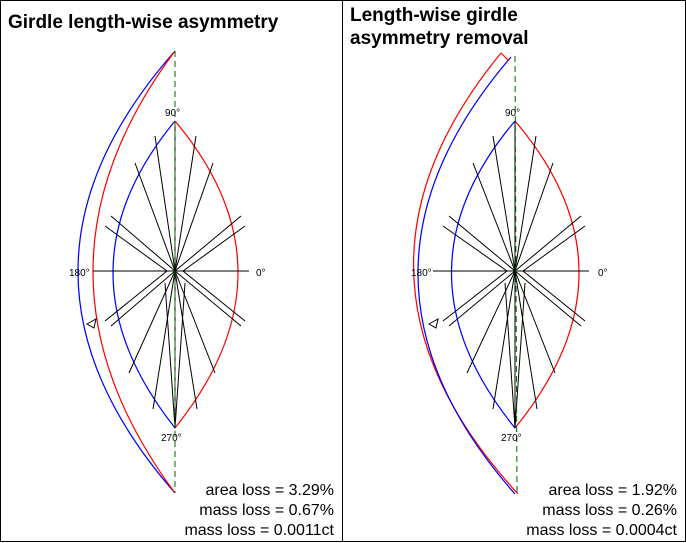 The image size is (686, 543). I want to click on mass-loss-percent: mass loss = 0.26%, so click(609, 510).